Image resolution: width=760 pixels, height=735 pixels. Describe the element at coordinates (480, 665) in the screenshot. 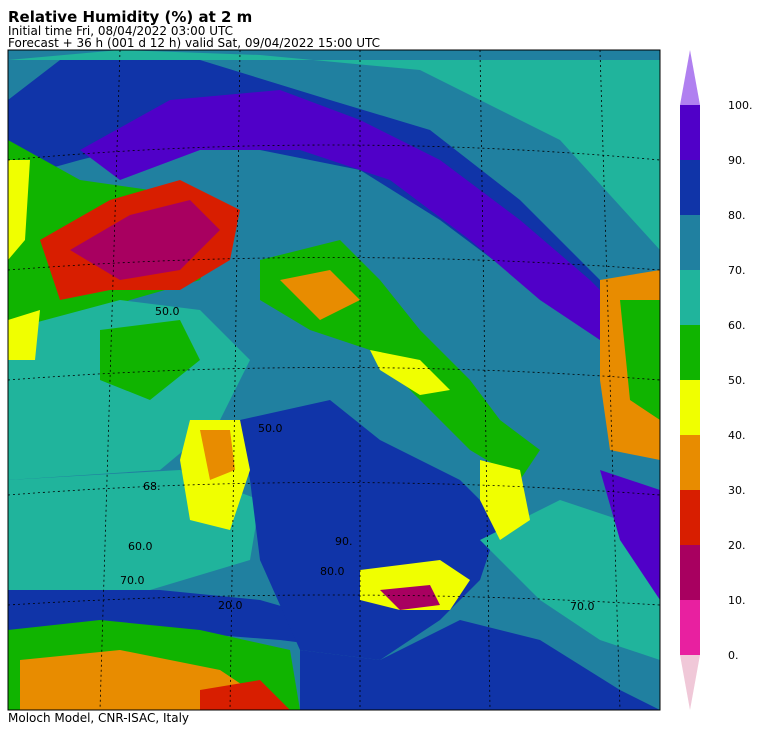

I see `sea` at that location.